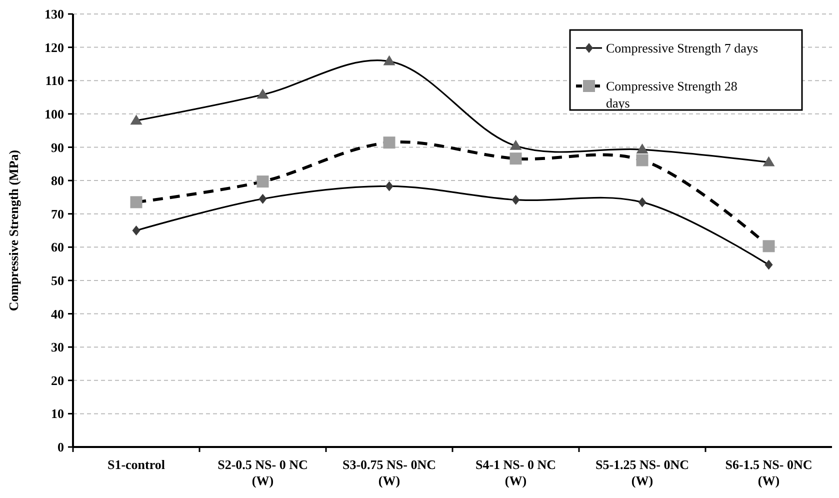 This screenshot has width=839, height=498. Describe the element at coordinates (54, 114) in the screenshot. I see `y-tick-label: 100` at that location.